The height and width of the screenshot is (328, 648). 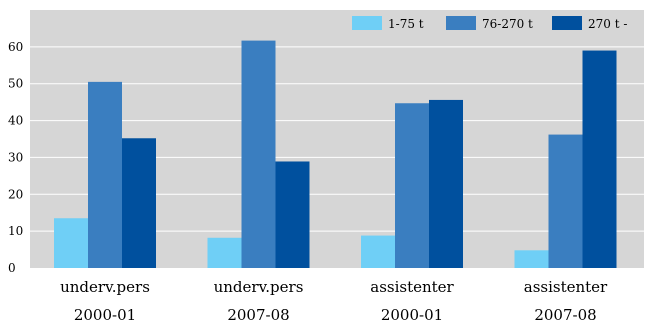 What do you see at coordinates (15, 84) in the screenshot?
I see `y-tick-label: 50` at bounding box center [15, 84].